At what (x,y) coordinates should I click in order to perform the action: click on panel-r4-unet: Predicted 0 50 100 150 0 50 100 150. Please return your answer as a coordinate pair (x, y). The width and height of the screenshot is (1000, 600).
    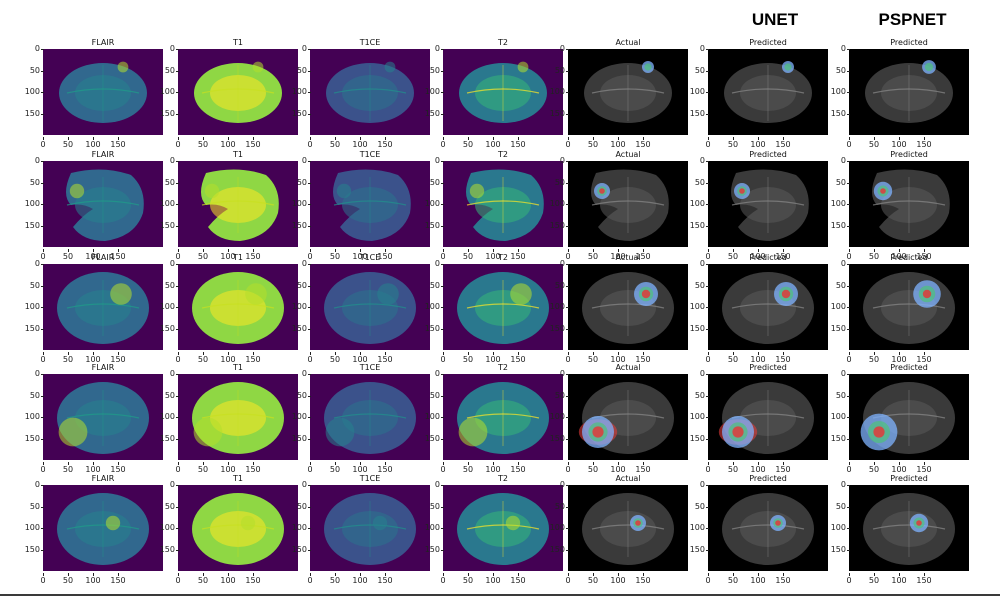
    Looking at the image, I should click on (759, 418).